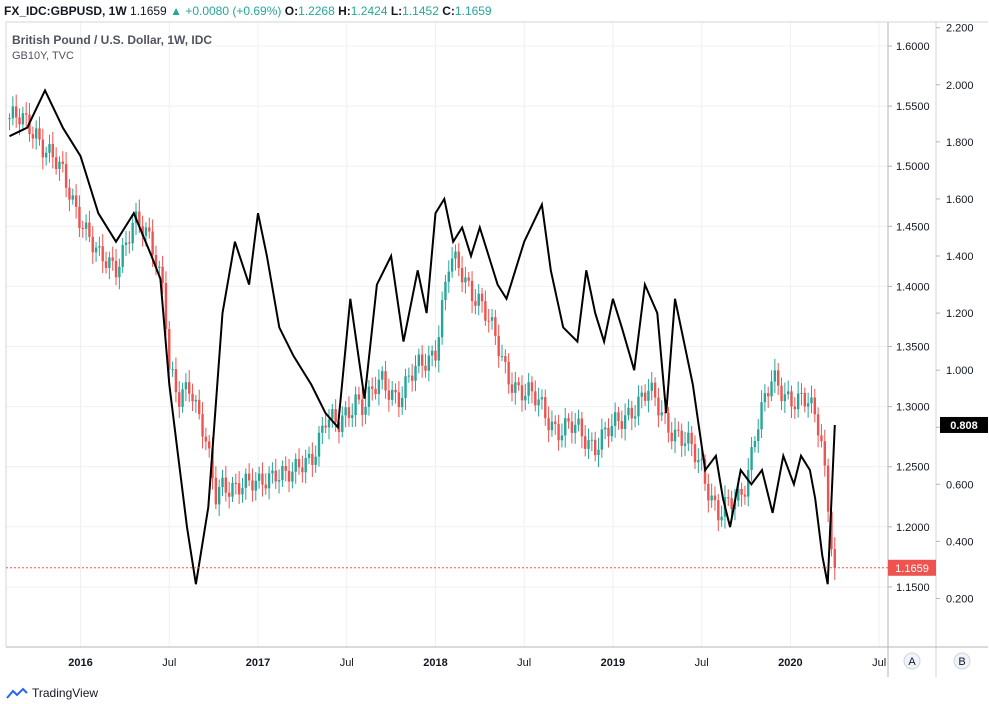 This screenshot has width=989, height=704. I want to click on right-tick-label: 0.200, so click(960, 599).